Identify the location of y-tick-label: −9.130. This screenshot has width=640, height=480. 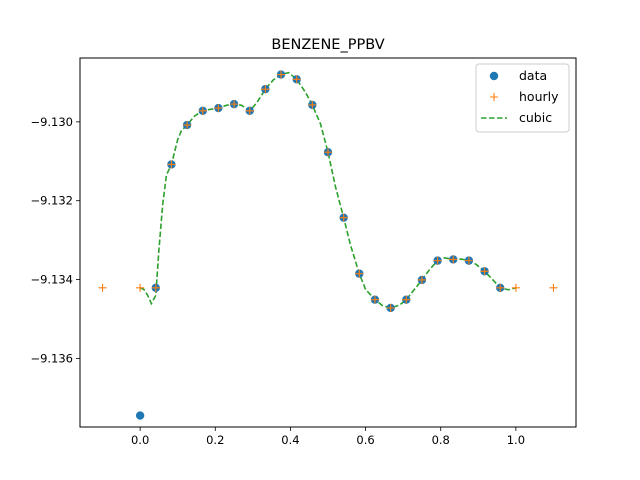
(51, 122).